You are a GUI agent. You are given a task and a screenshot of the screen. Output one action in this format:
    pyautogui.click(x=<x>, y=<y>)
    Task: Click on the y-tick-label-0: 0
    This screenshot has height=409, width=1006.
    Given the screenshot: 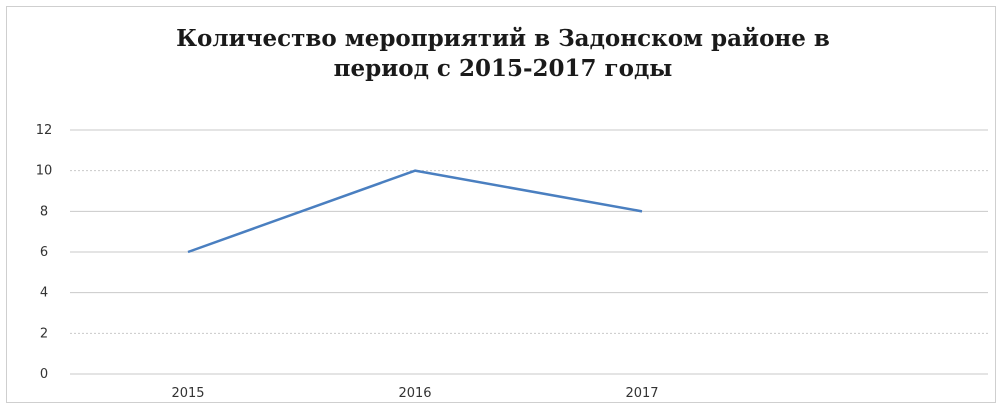 What is the action you would take?
    pyautogui.click(x=44, y=374)
    